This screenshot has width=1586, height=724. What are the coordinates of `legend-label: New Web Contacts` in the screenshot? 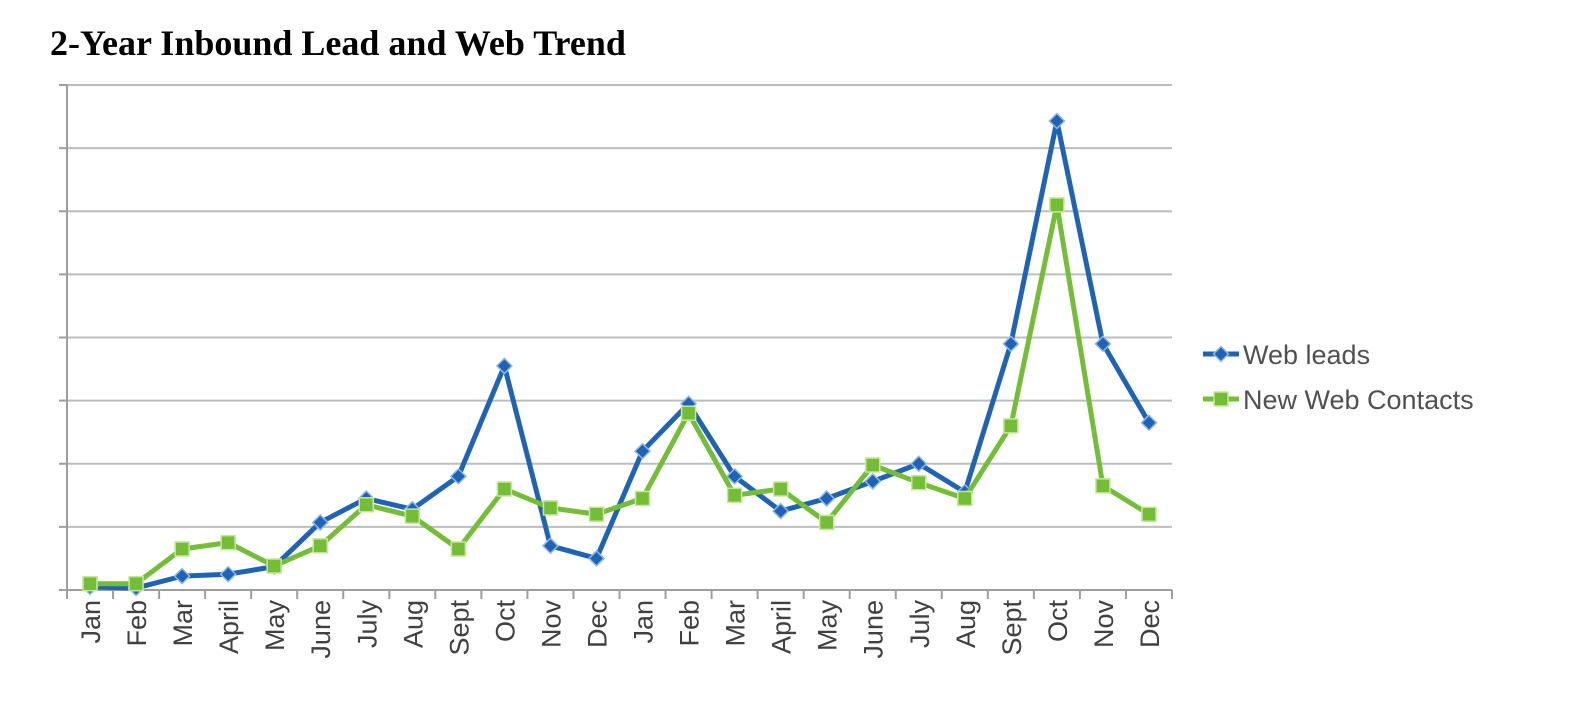 It's located at (1358, 400).